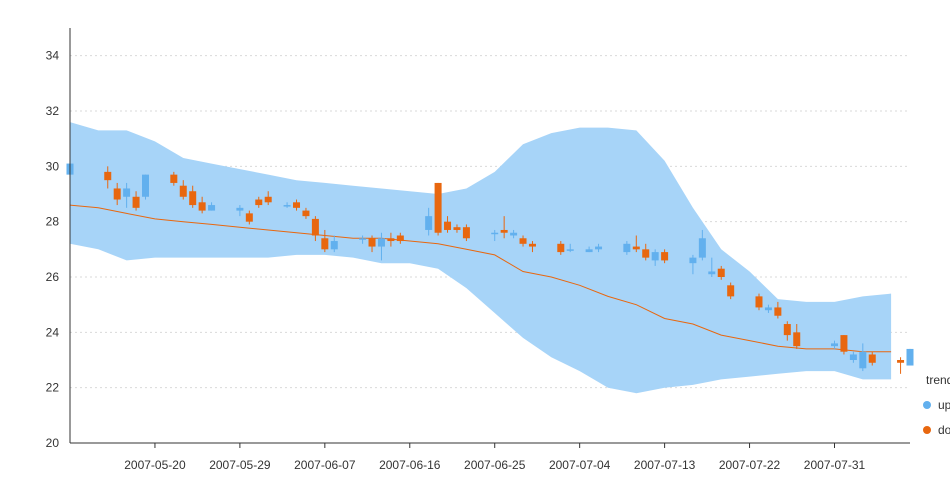  I want to click on x-tick-label: 2007-05-29, so click(240, 465).